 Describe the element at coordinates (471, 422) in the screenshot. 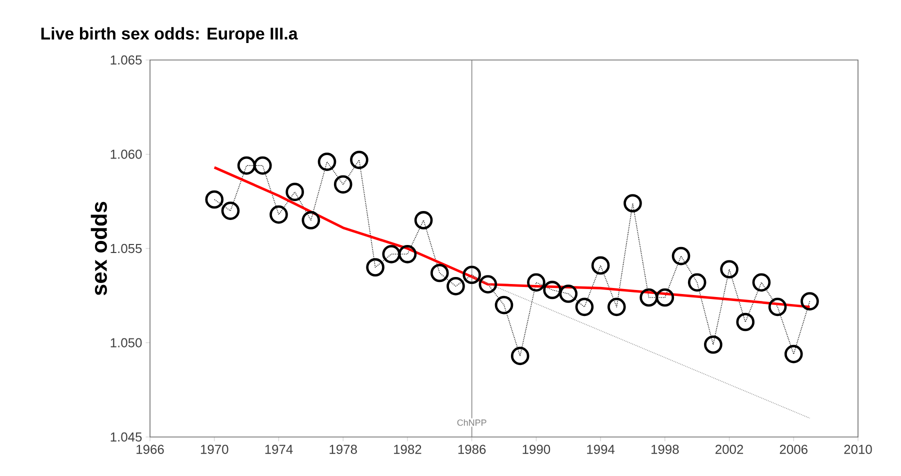

I see `ref-line-label: ChNPP` at that location.